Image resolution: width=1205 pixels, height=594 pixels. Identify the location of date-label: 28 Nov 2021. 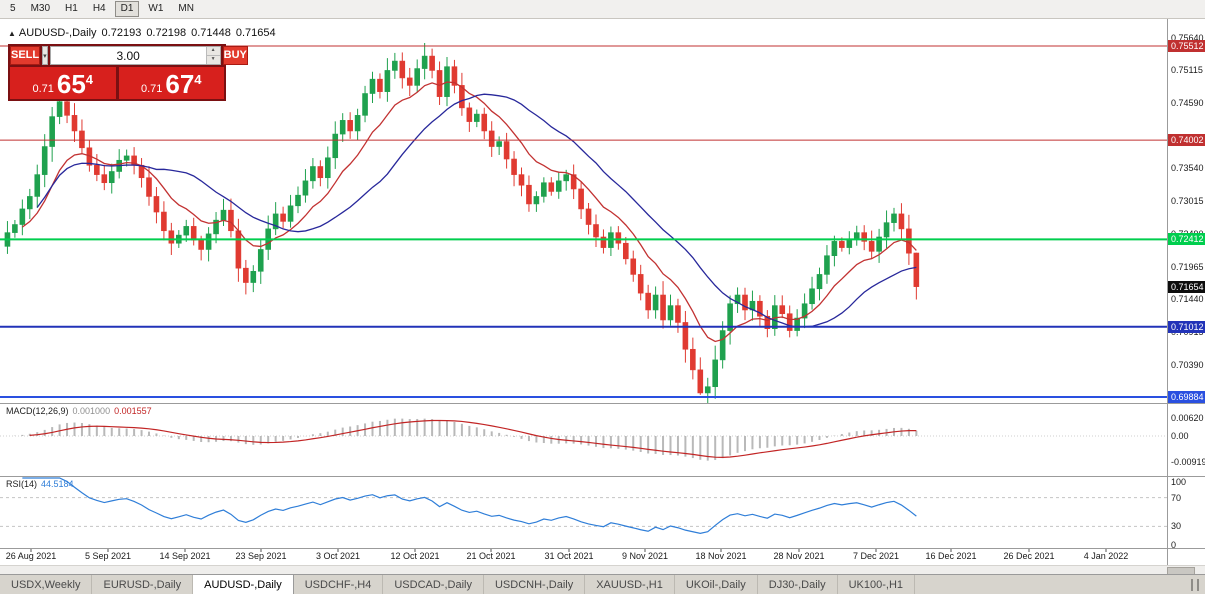
(799, 556).